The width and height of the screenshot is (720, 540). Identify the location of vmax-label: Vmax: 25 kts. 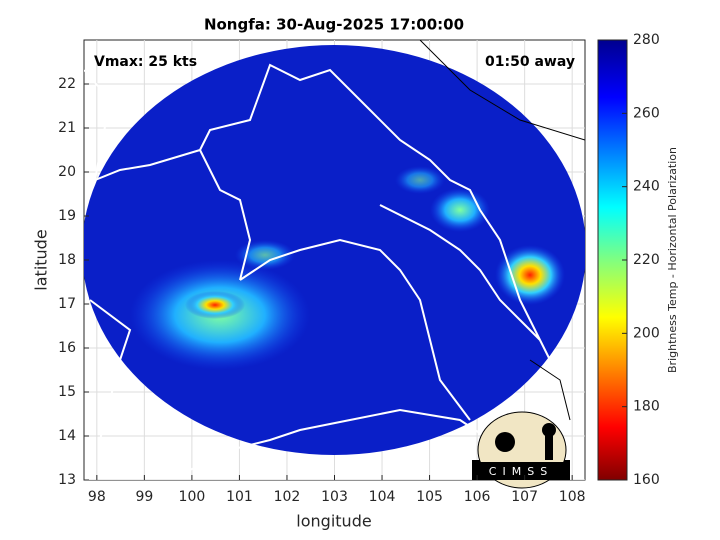
(145, 62).